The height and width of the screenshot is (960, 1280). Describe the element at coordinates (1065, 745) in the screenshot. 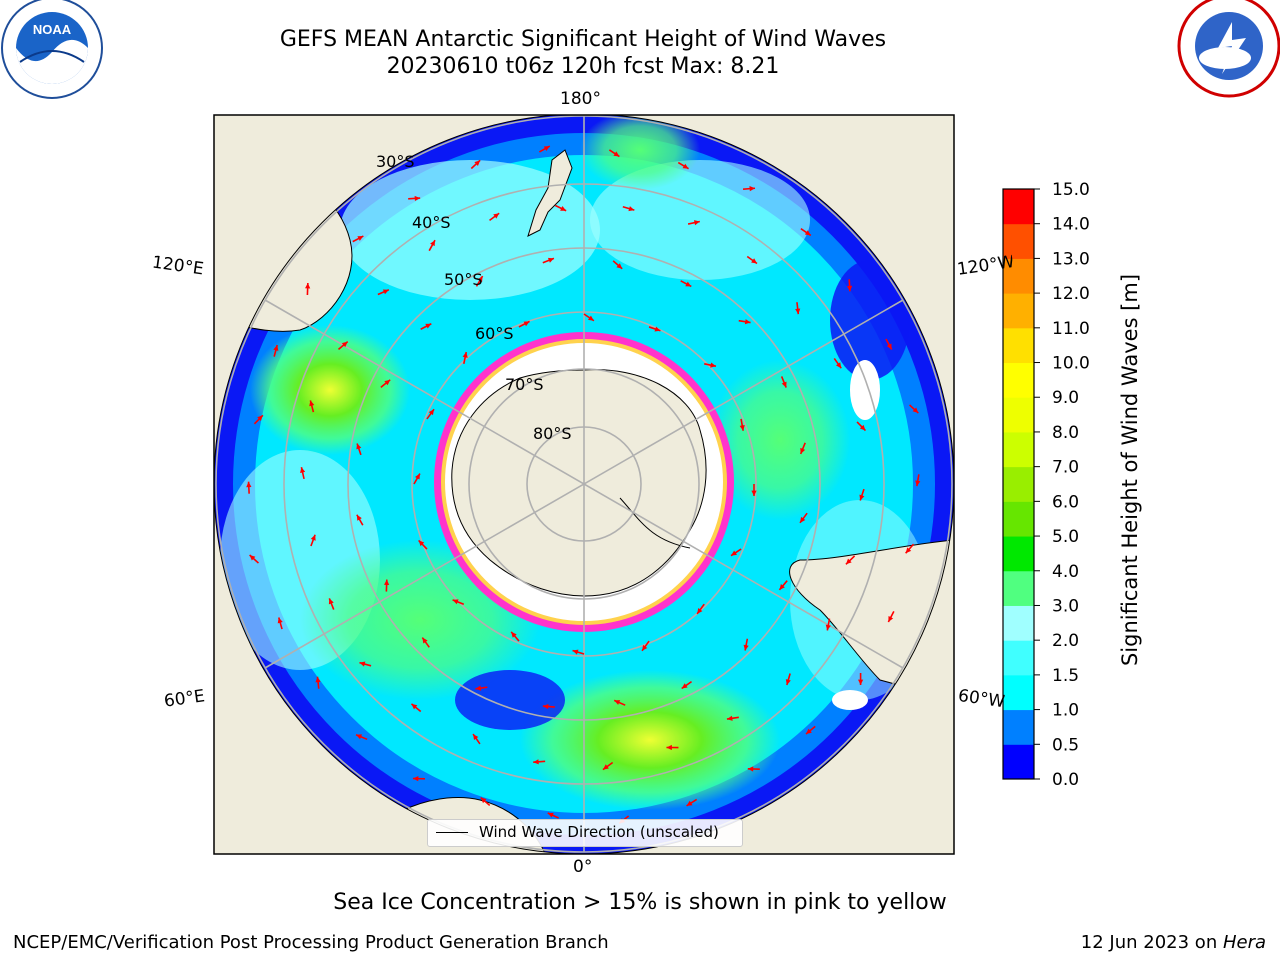

I see `colorbar-tick-label: 0.5` at that location.